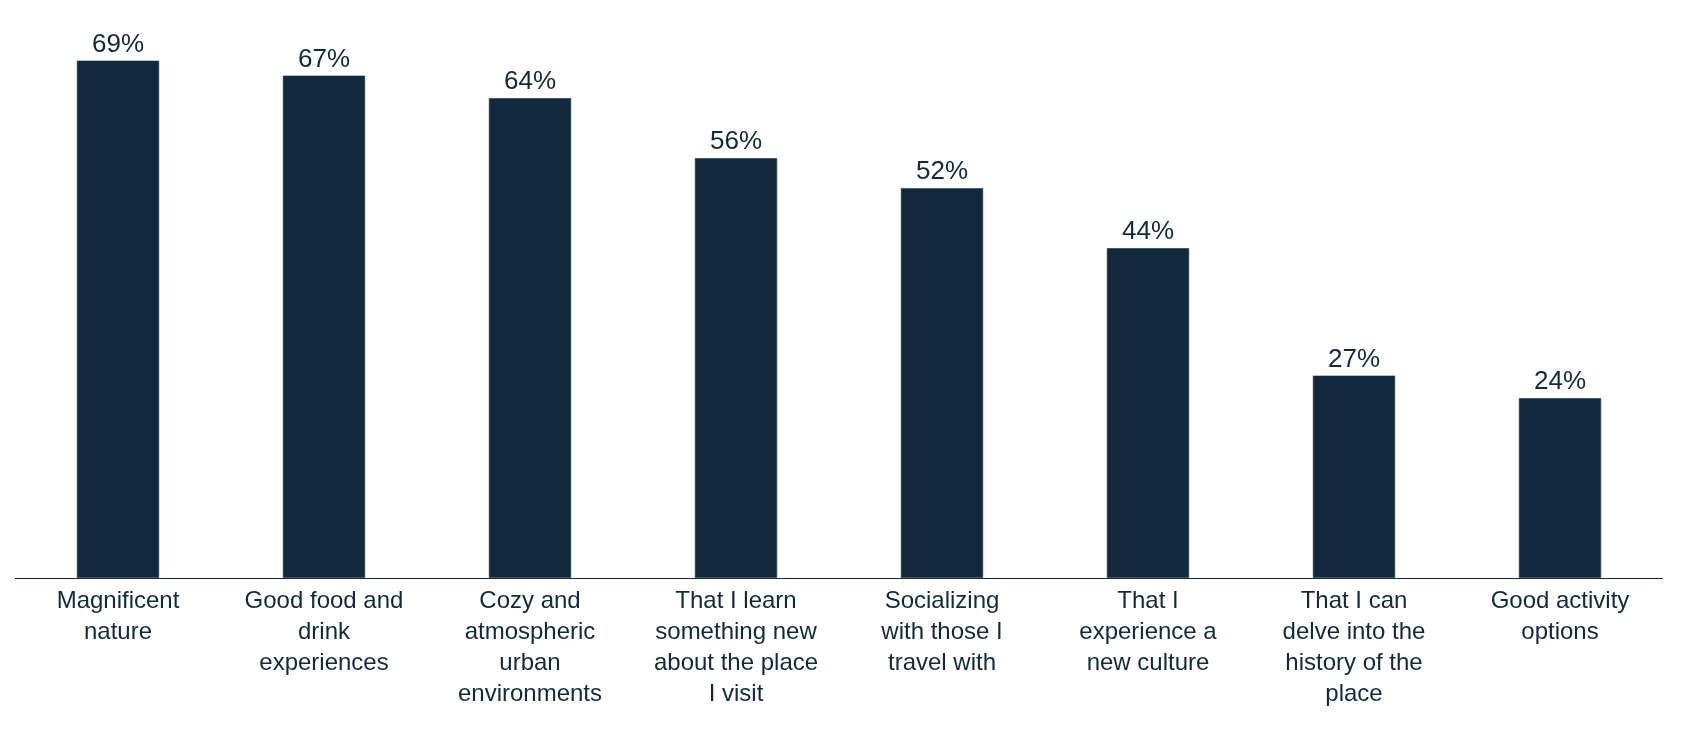 The height and width of the screenshot is (738, 1683). What do you see at coordinates (1560, 614) in the screenshot?
I see `x-tick-label: Good activity options` at bounding box center [1560, 614].